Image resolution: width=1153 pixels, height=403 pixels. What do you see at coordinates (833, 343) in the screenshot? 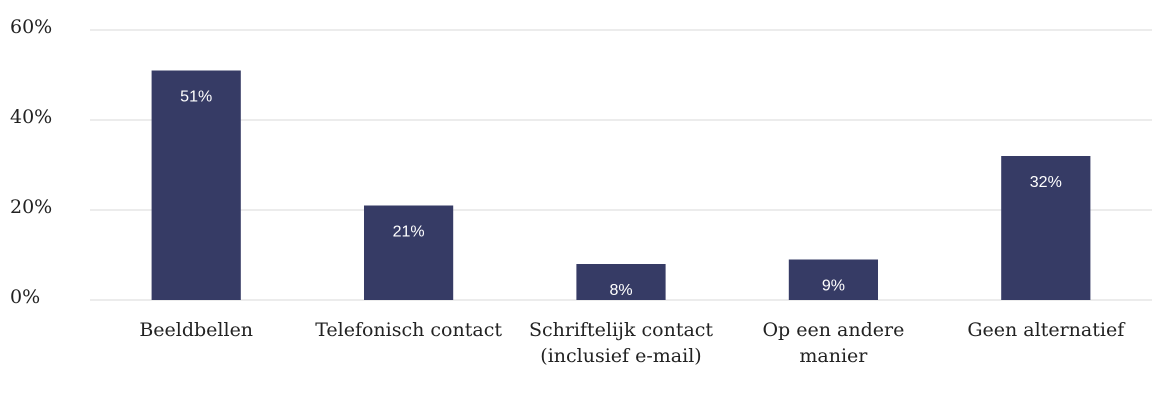
I see `x-tick-label: Op een andere manier` at bounding box center [833, 343].